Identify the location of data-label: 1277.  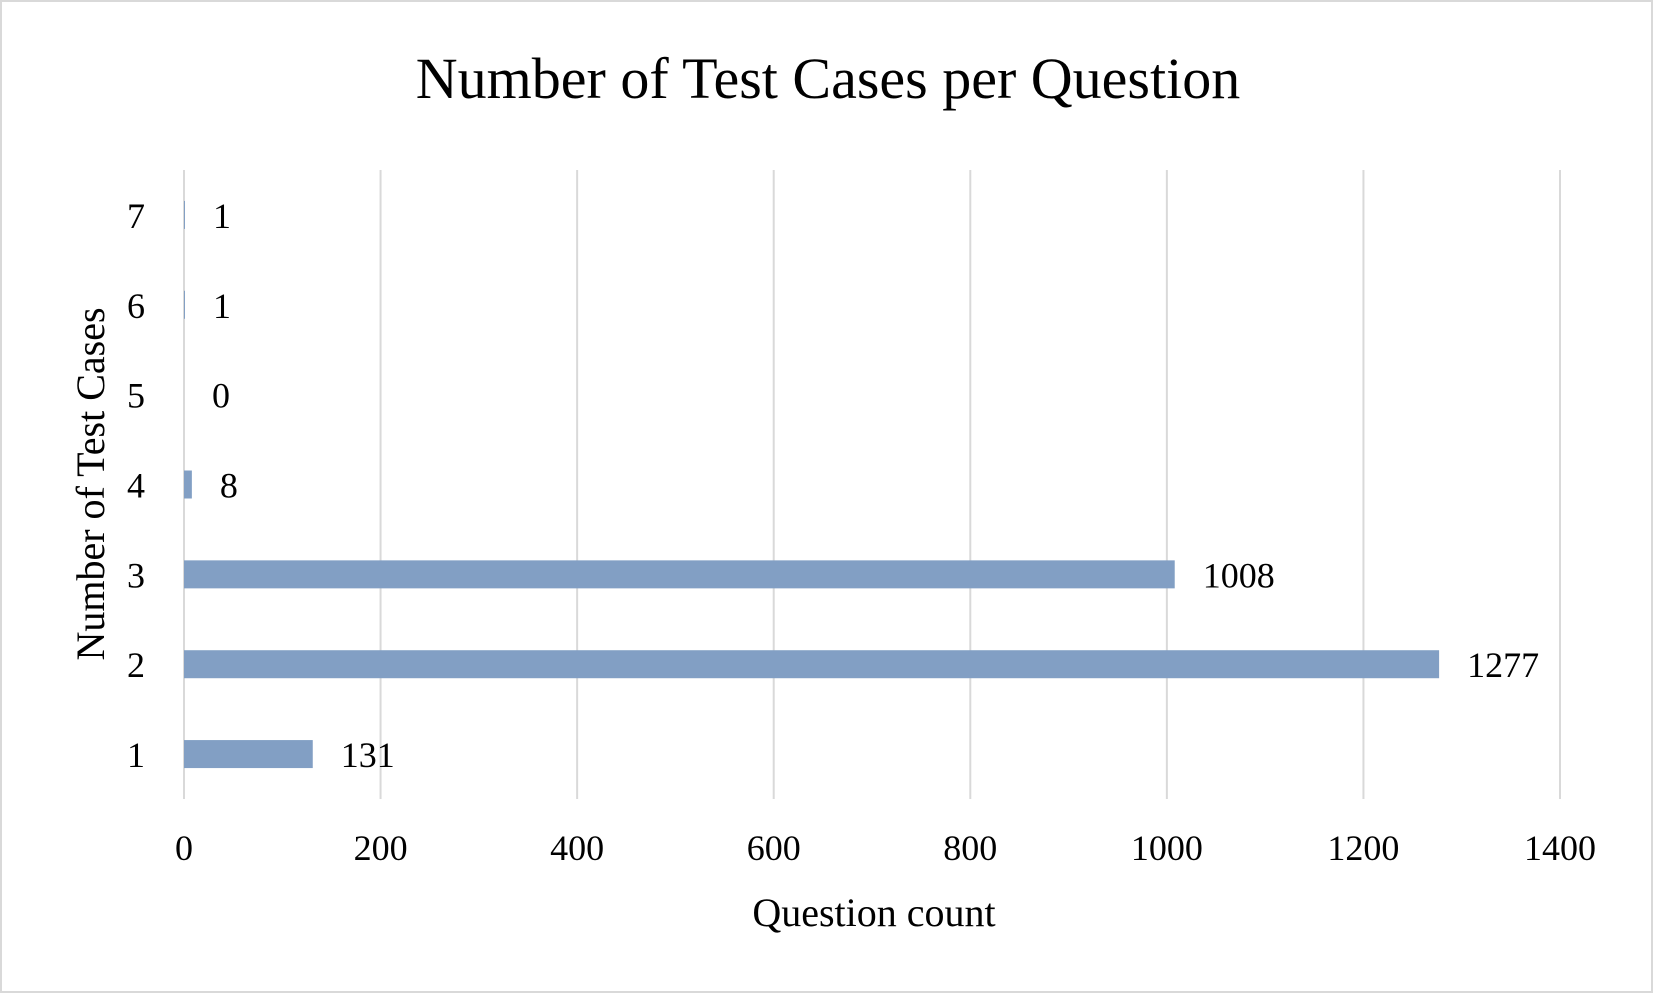
(1503, 665).